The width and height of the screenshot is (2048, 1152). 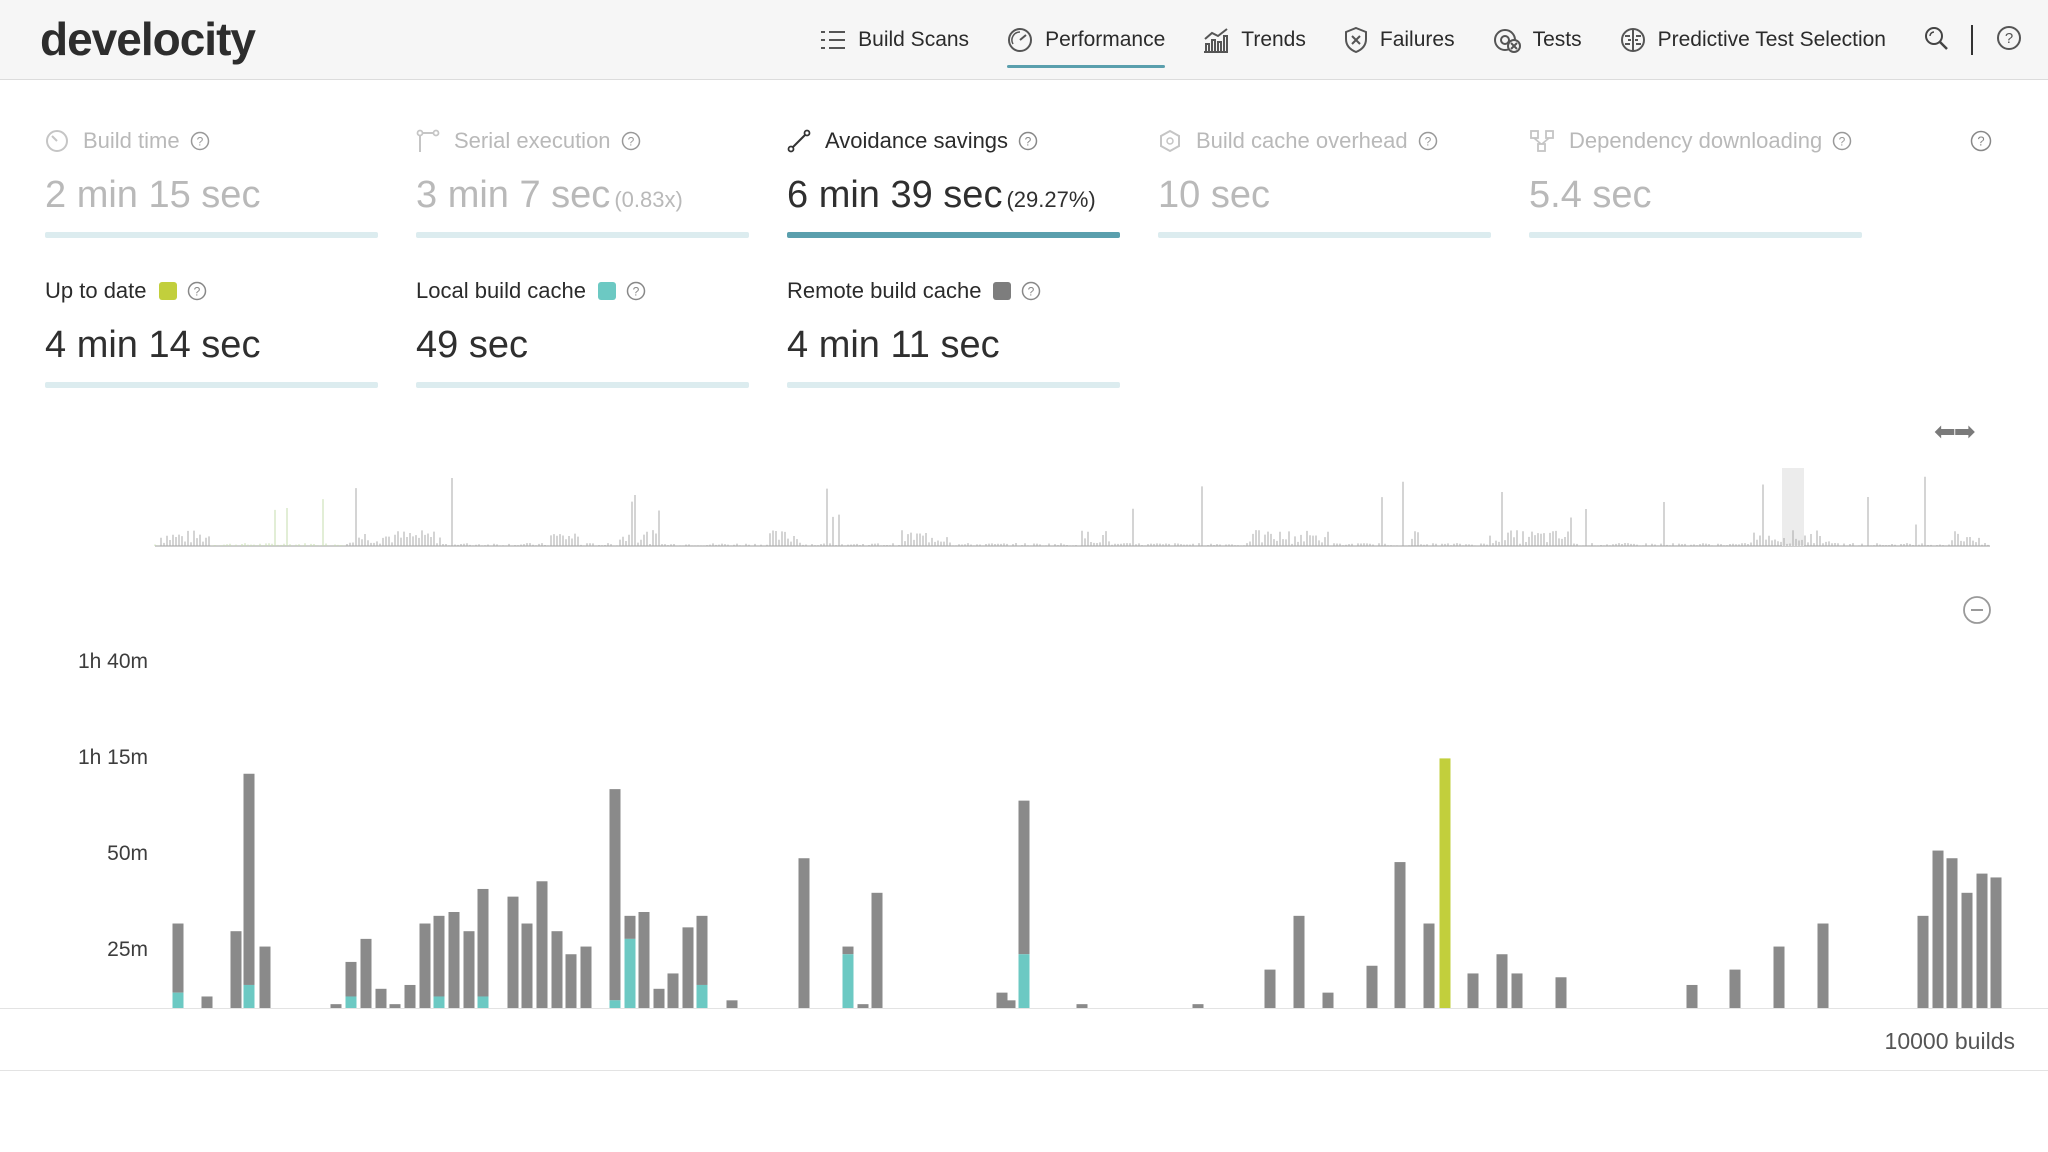 What do you see at coordinates (1254, 40) in the screenshot?
I see `nav-trends: Trends` at bounding box center [1254, 40].